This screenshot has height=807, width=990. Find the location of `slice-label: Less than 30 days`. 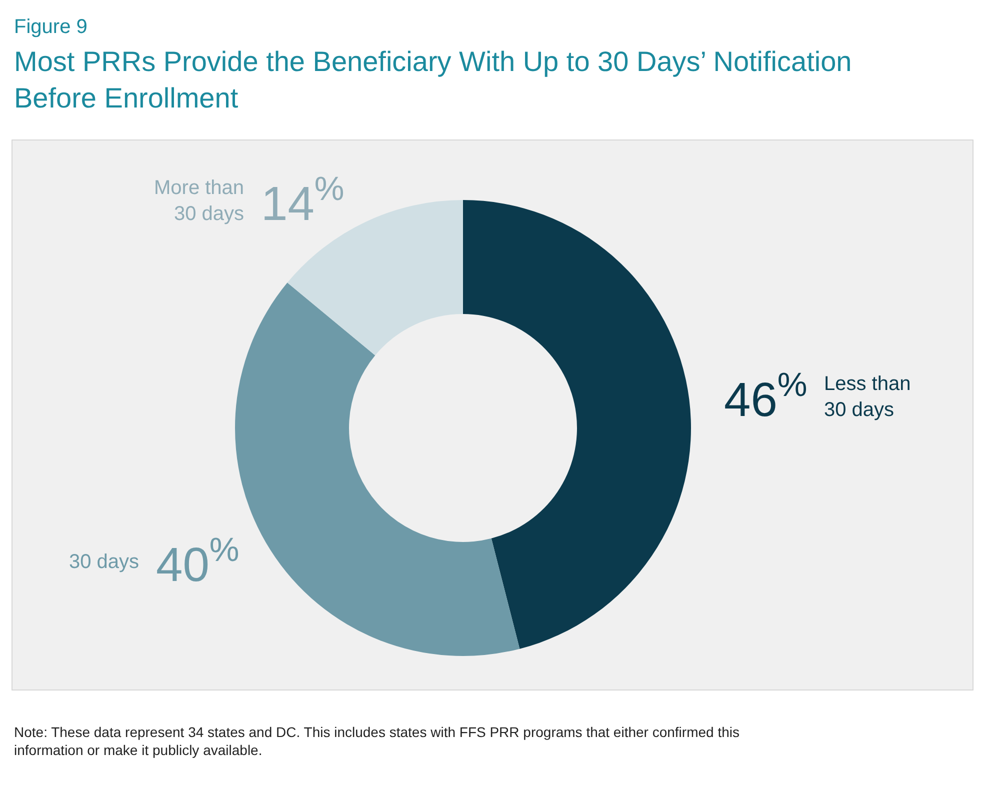

slice-label: Less than 30 days is located at coordinates (867, 397).